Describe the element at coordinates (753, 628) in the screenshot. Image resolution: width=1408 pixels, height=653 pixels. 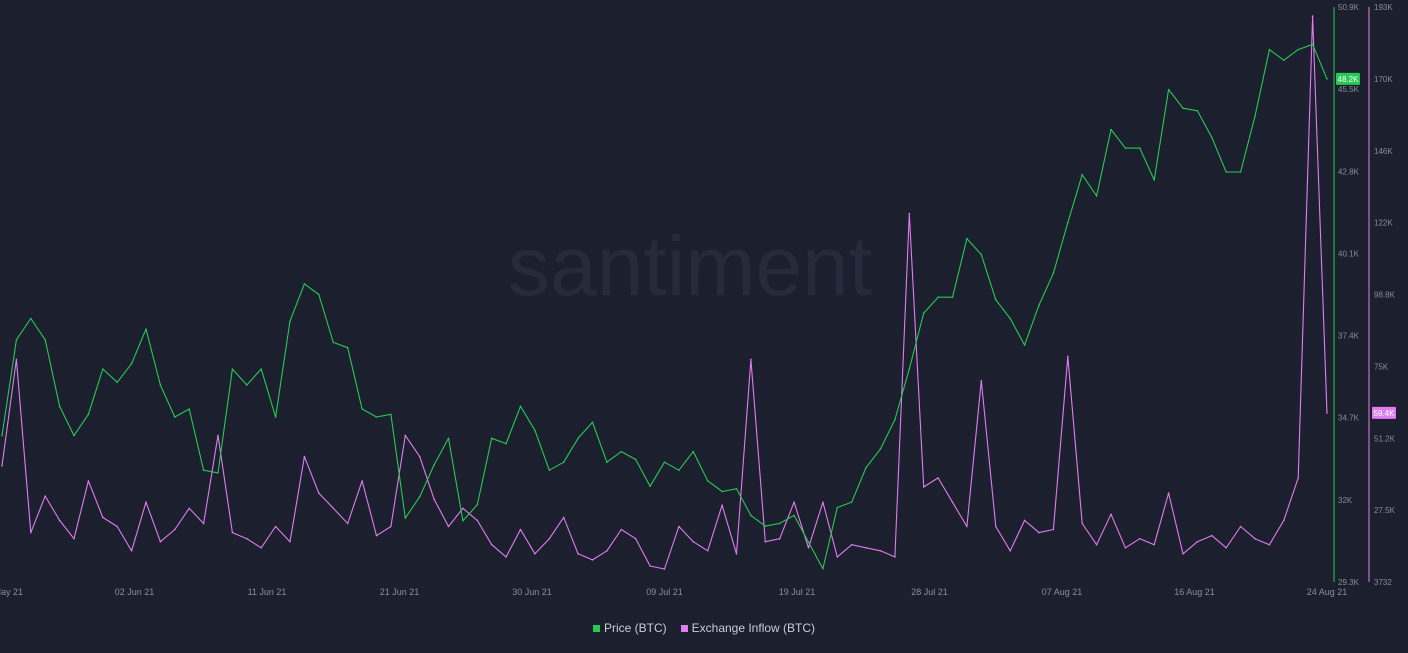
I see `legend-label-inflow: Exchange Inflow (BTC)` at that location.